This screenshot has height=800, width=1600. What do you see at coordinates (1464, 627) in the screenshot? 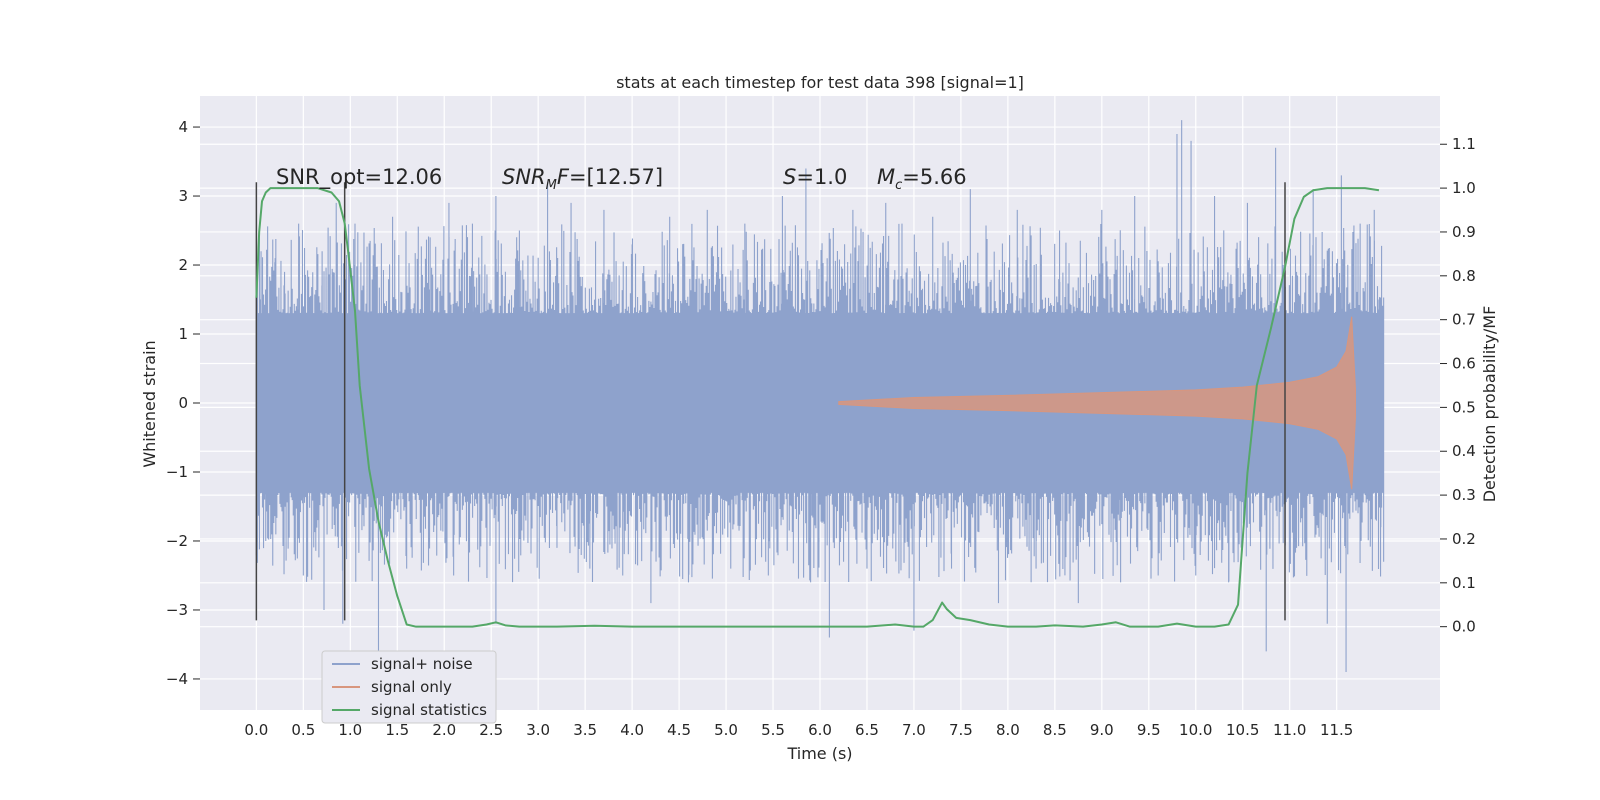
I see `y-right-tick-label: 0.0` at bounding box center [1464, 627].